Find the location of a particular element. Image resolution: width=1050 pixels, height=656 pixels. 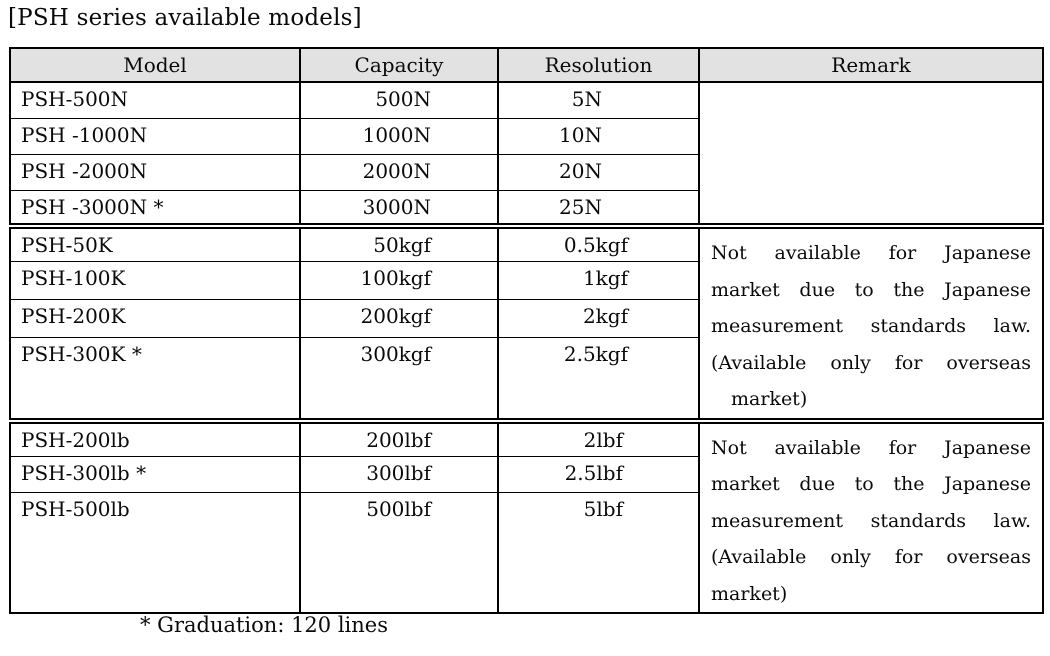

model-cell: PSH-200K is located at coordinates (154, 318).